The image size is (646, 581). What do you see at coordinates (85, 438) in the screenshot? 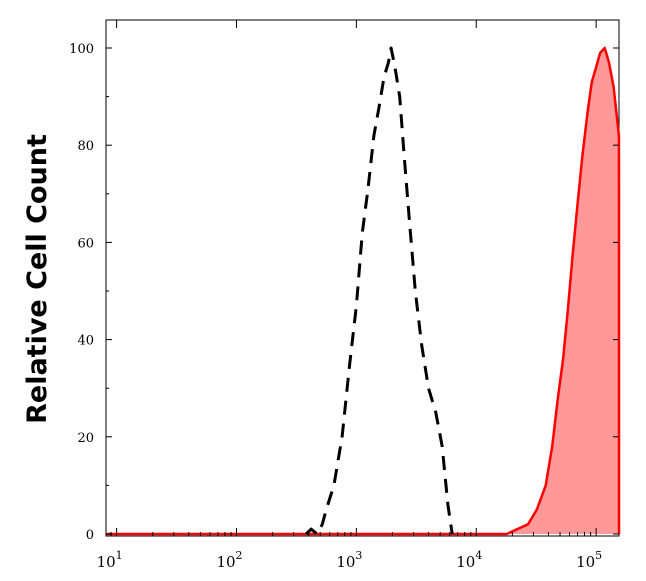
I see `y-tick-label: 20` at bounding box center [85, 438].